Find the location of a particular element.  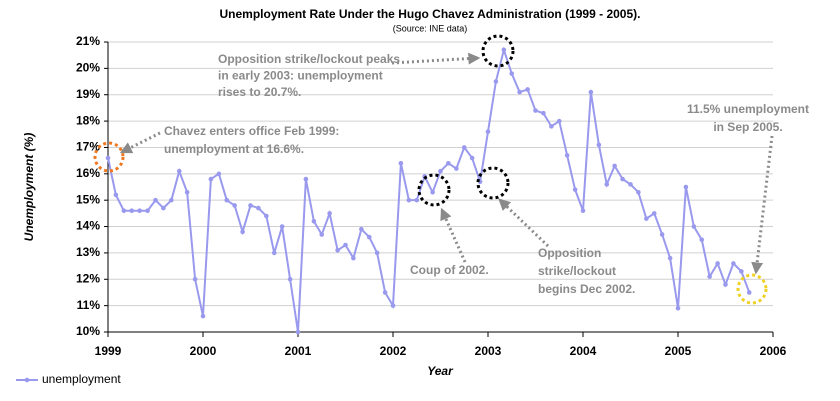

y-tick-label: 21% is located at coordinates (88, 41).